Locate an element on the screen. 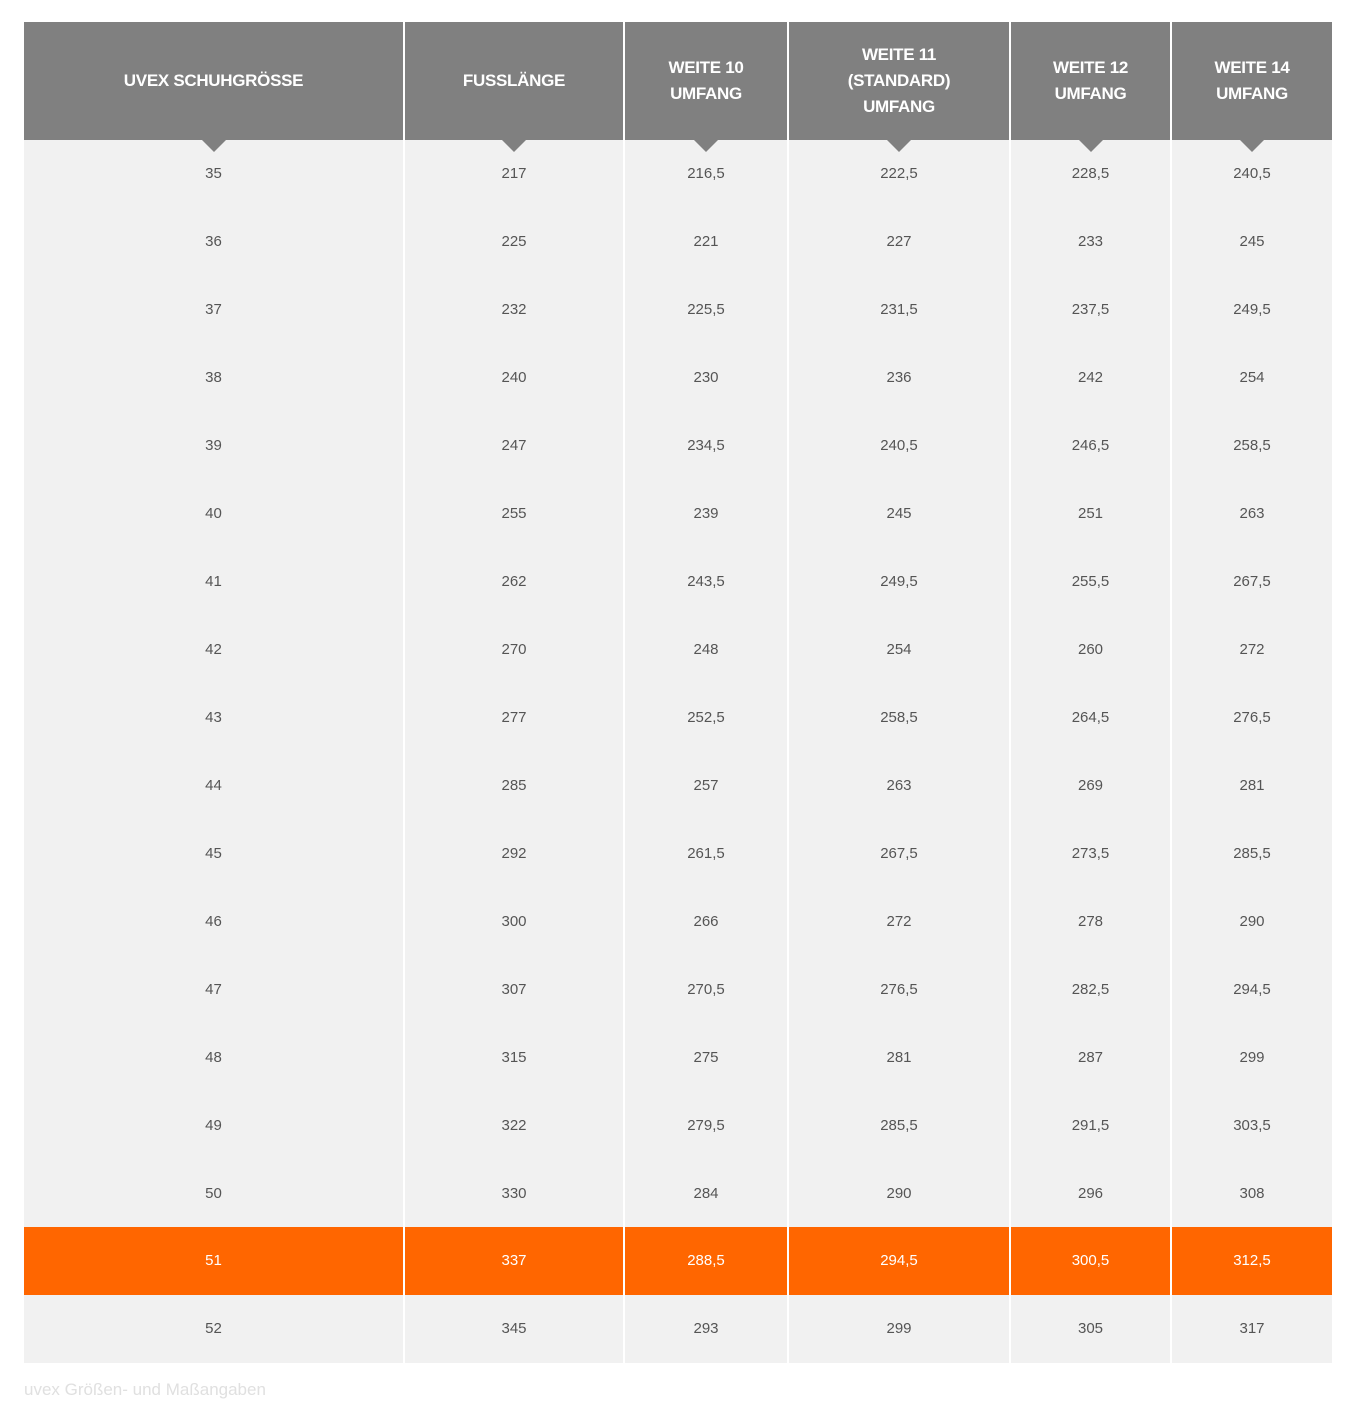 This screenshot has height=1422, width=1357. table-cell: 293 is located at coordinates (705, 1328).